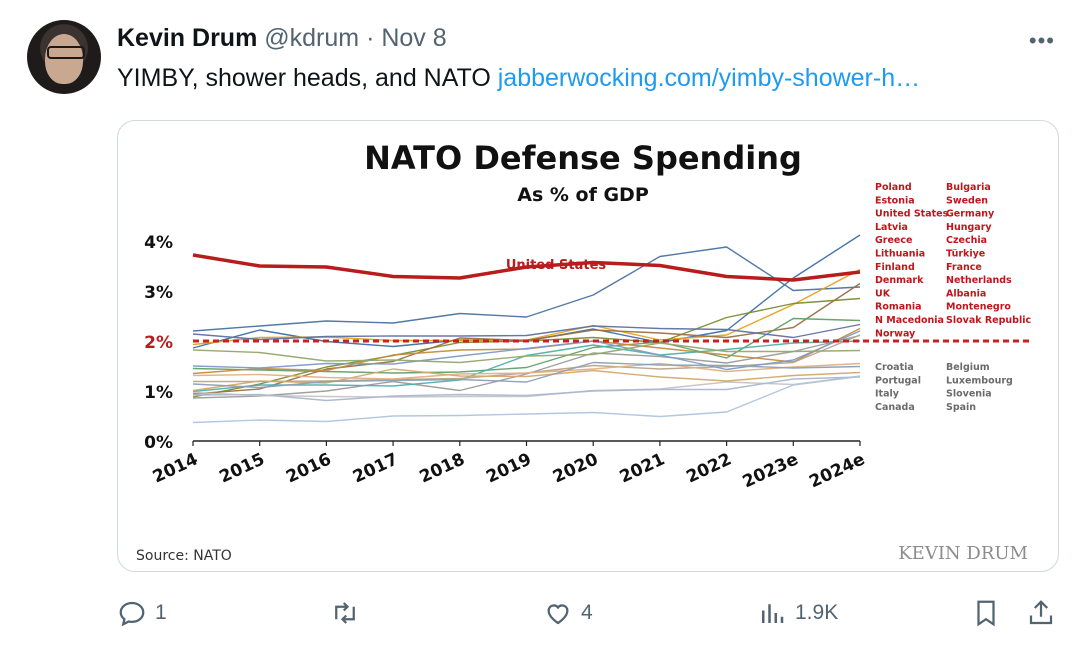 The width and height of the screenshot is (1087, 652). What do you see at coordinates (526, 289) in the screenshot?
I see `series-line-greece` at bounding box center [526, 289].